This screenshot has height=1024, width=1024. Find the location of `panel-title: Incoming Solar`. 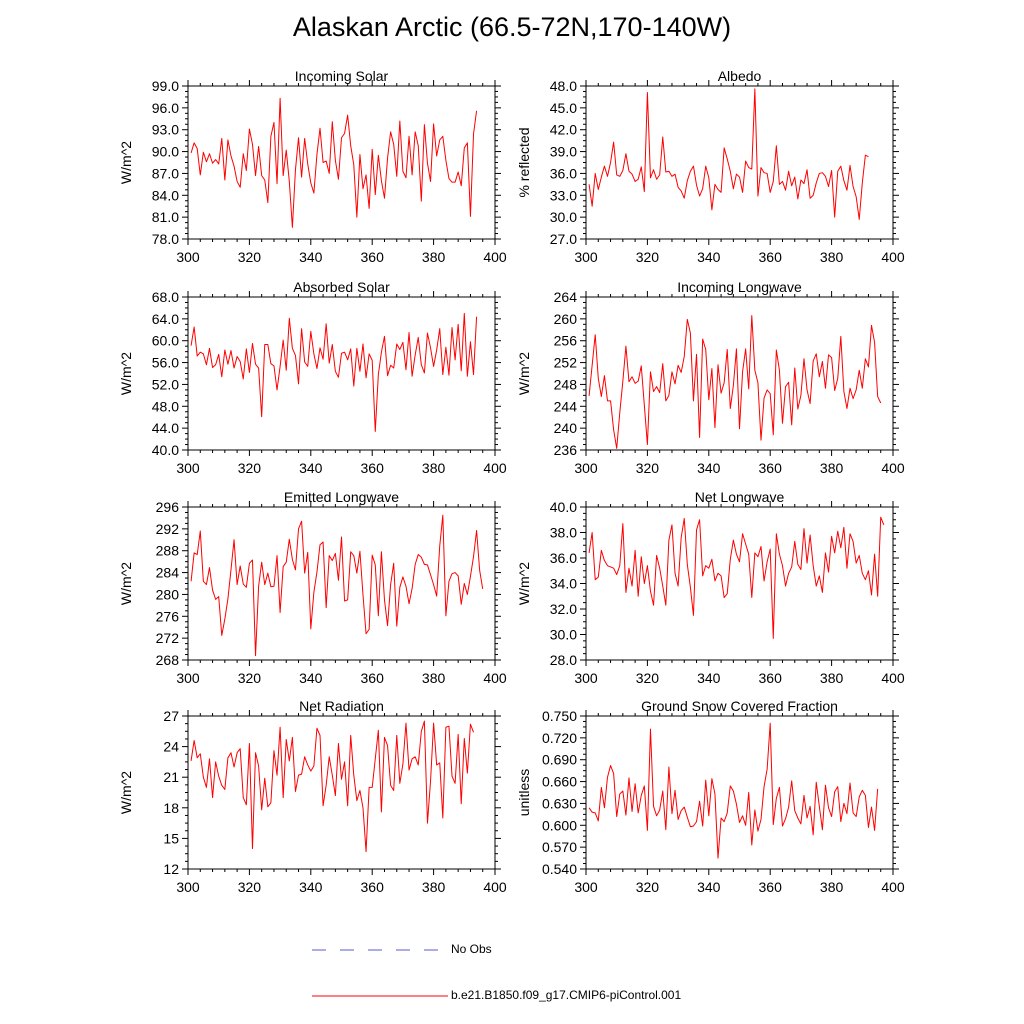

panel-title: Incoming Solar is located at coordinates (342, 76).